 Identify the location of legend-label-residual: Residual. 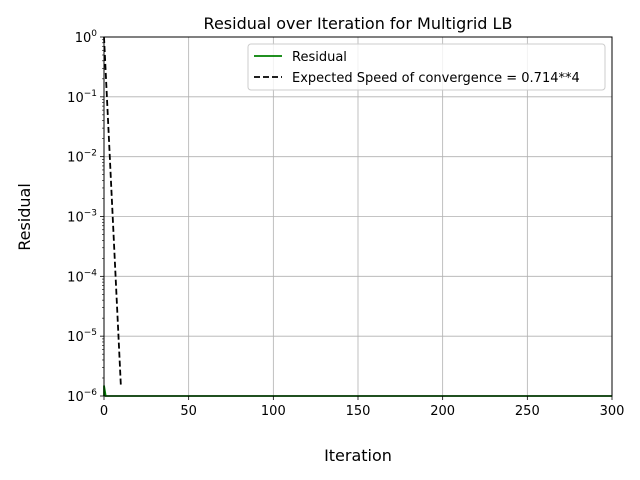
(319, 57).